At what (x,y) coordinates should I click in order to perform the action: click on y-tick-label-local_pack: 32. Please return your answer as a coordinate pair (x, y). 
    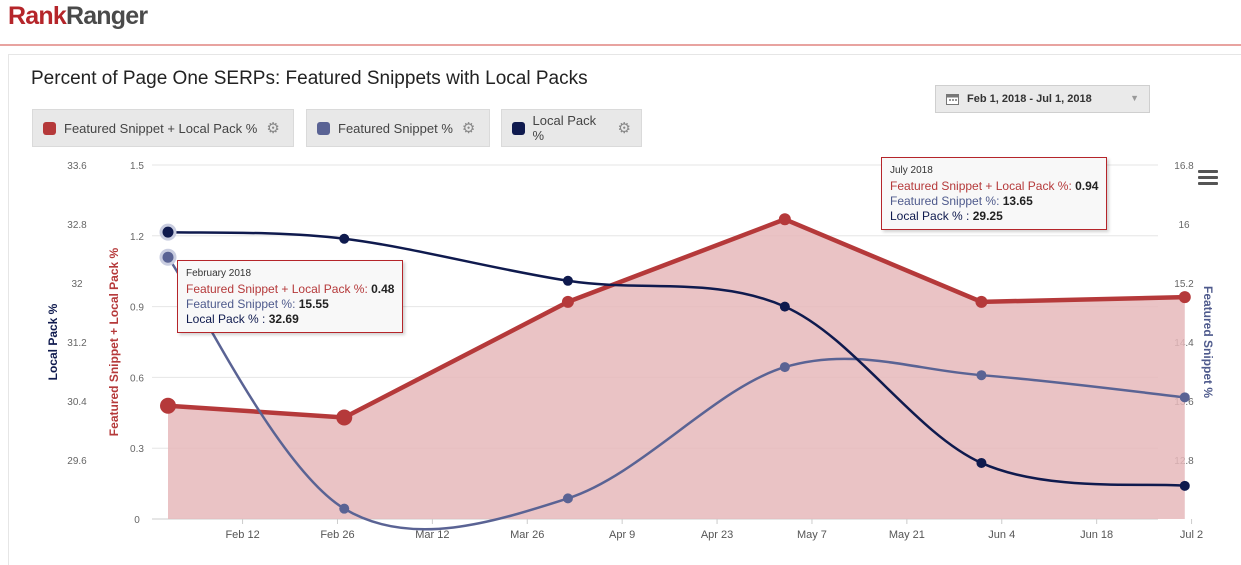
    Looking at the image, I should click on (77, 284).